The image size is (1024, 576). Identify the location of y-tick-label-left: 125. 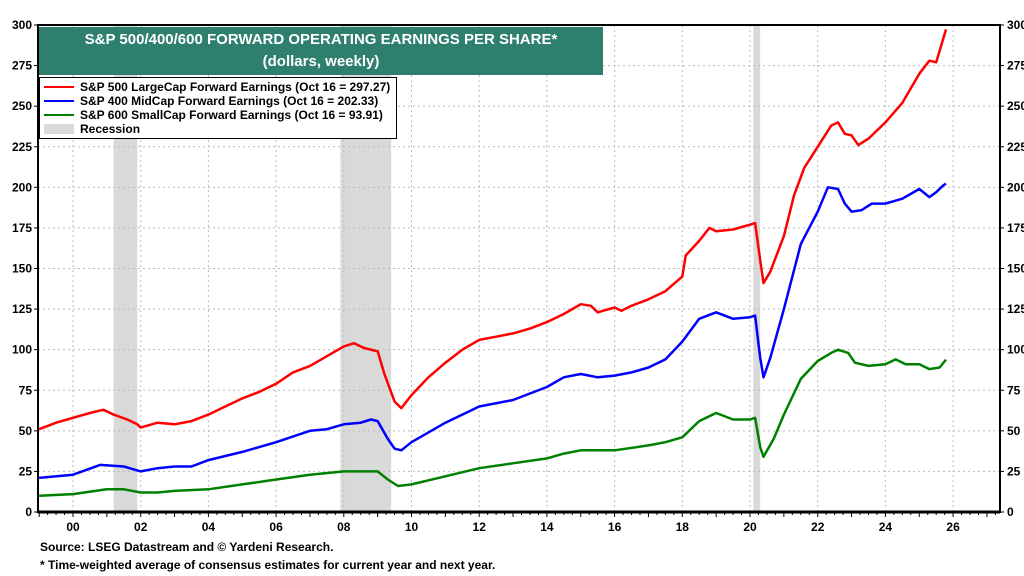
(22, 309).